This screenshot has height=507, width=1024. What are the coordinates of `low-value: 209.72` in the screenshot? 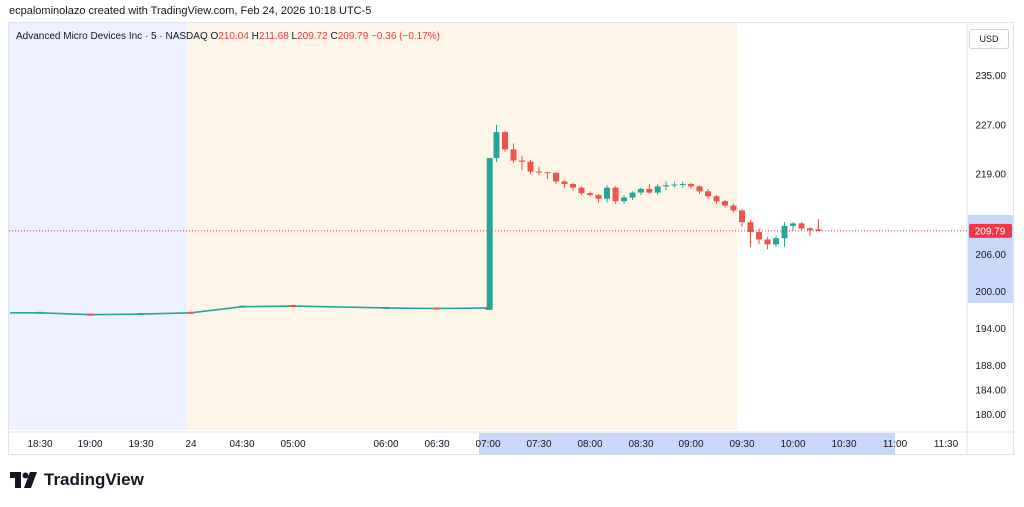 It's located at (312, 36).